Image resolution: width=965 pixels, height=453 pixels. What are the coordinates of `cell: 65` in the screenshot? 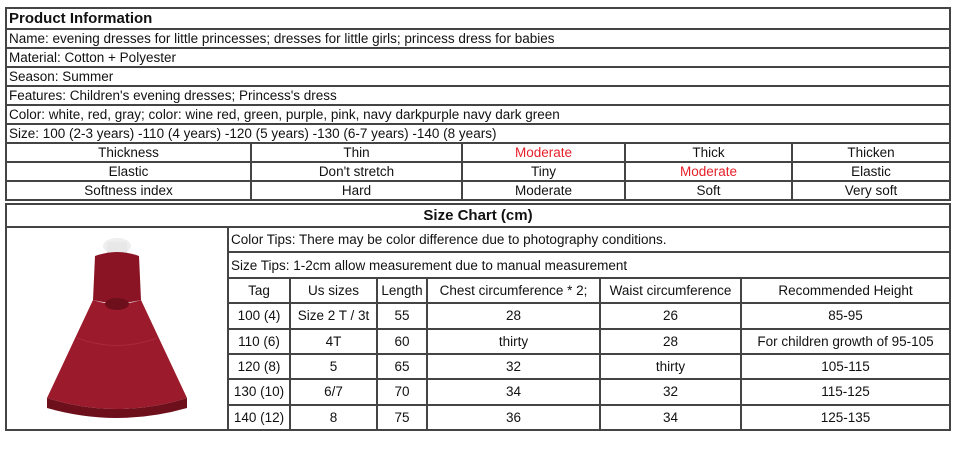 It's located at (402, 366).